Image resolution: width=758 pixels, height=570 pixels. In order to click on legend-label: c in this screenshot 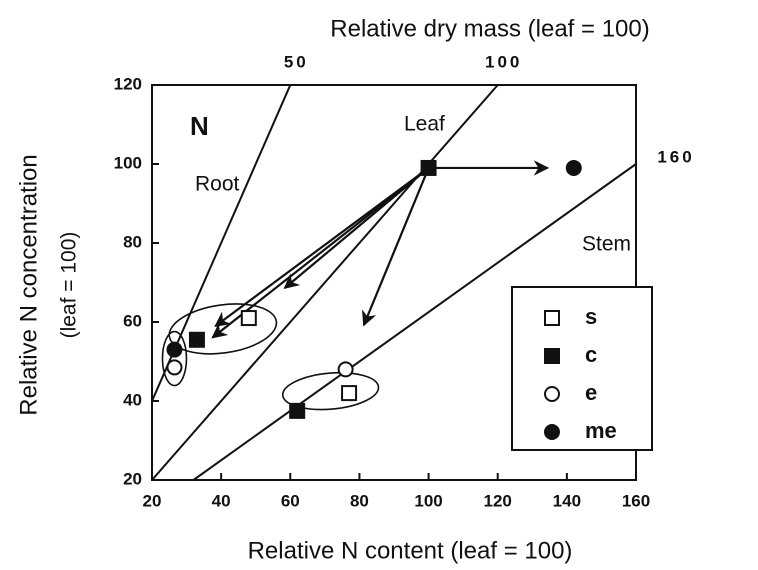, I will do `click(591, 354)`.